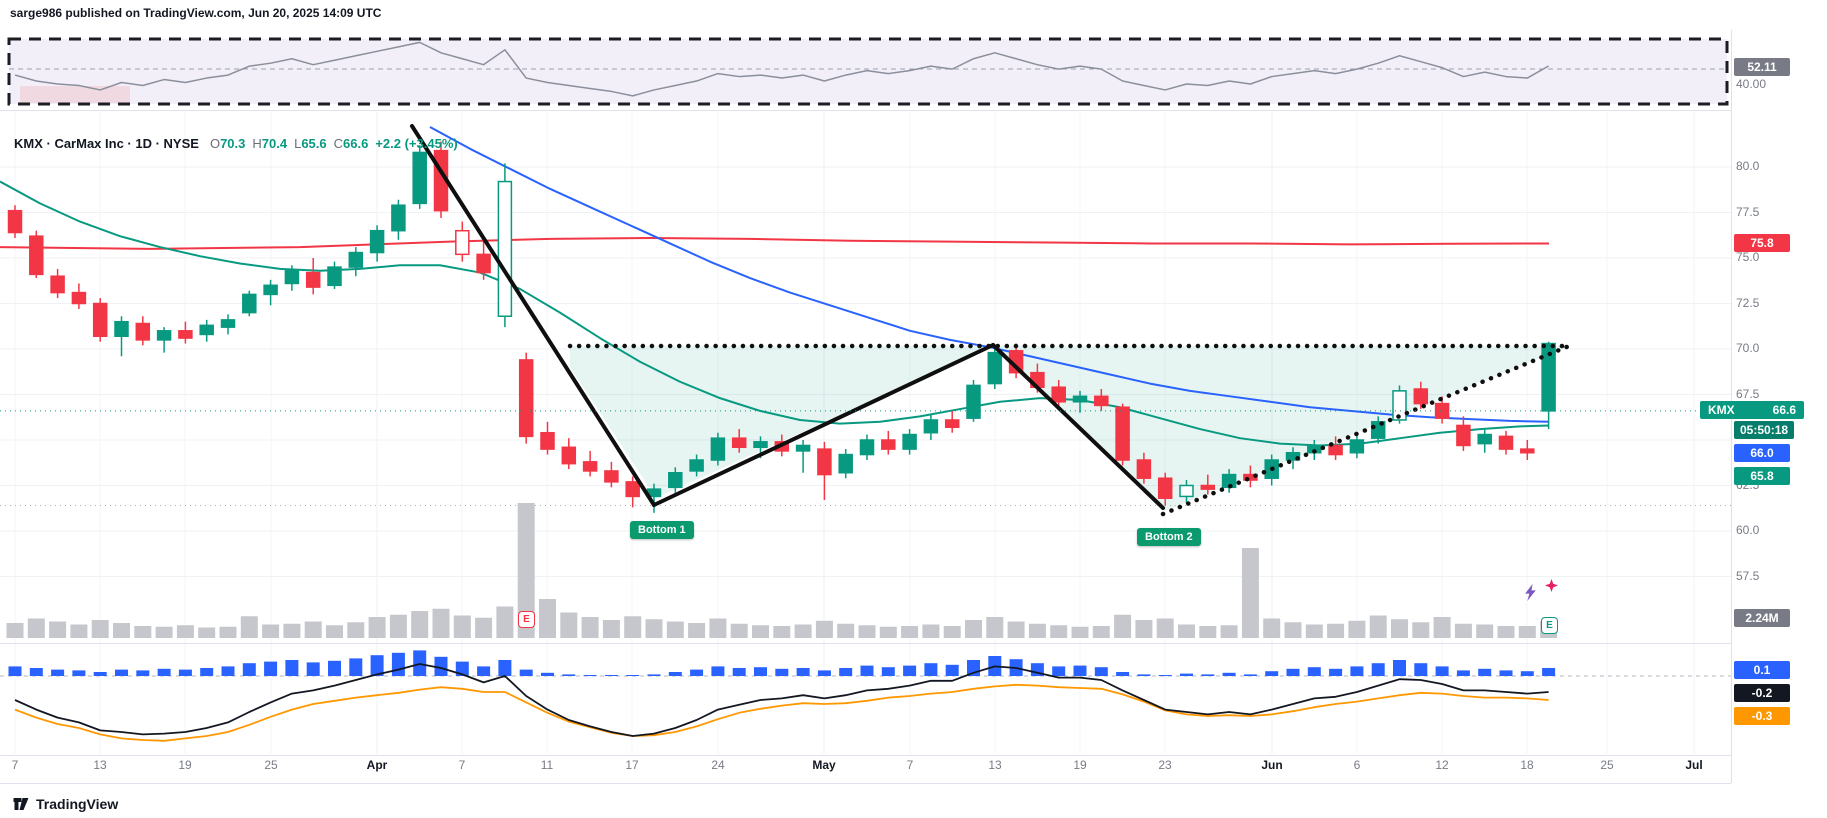  I want to click on earnings-icon: E, so click(526, 619).